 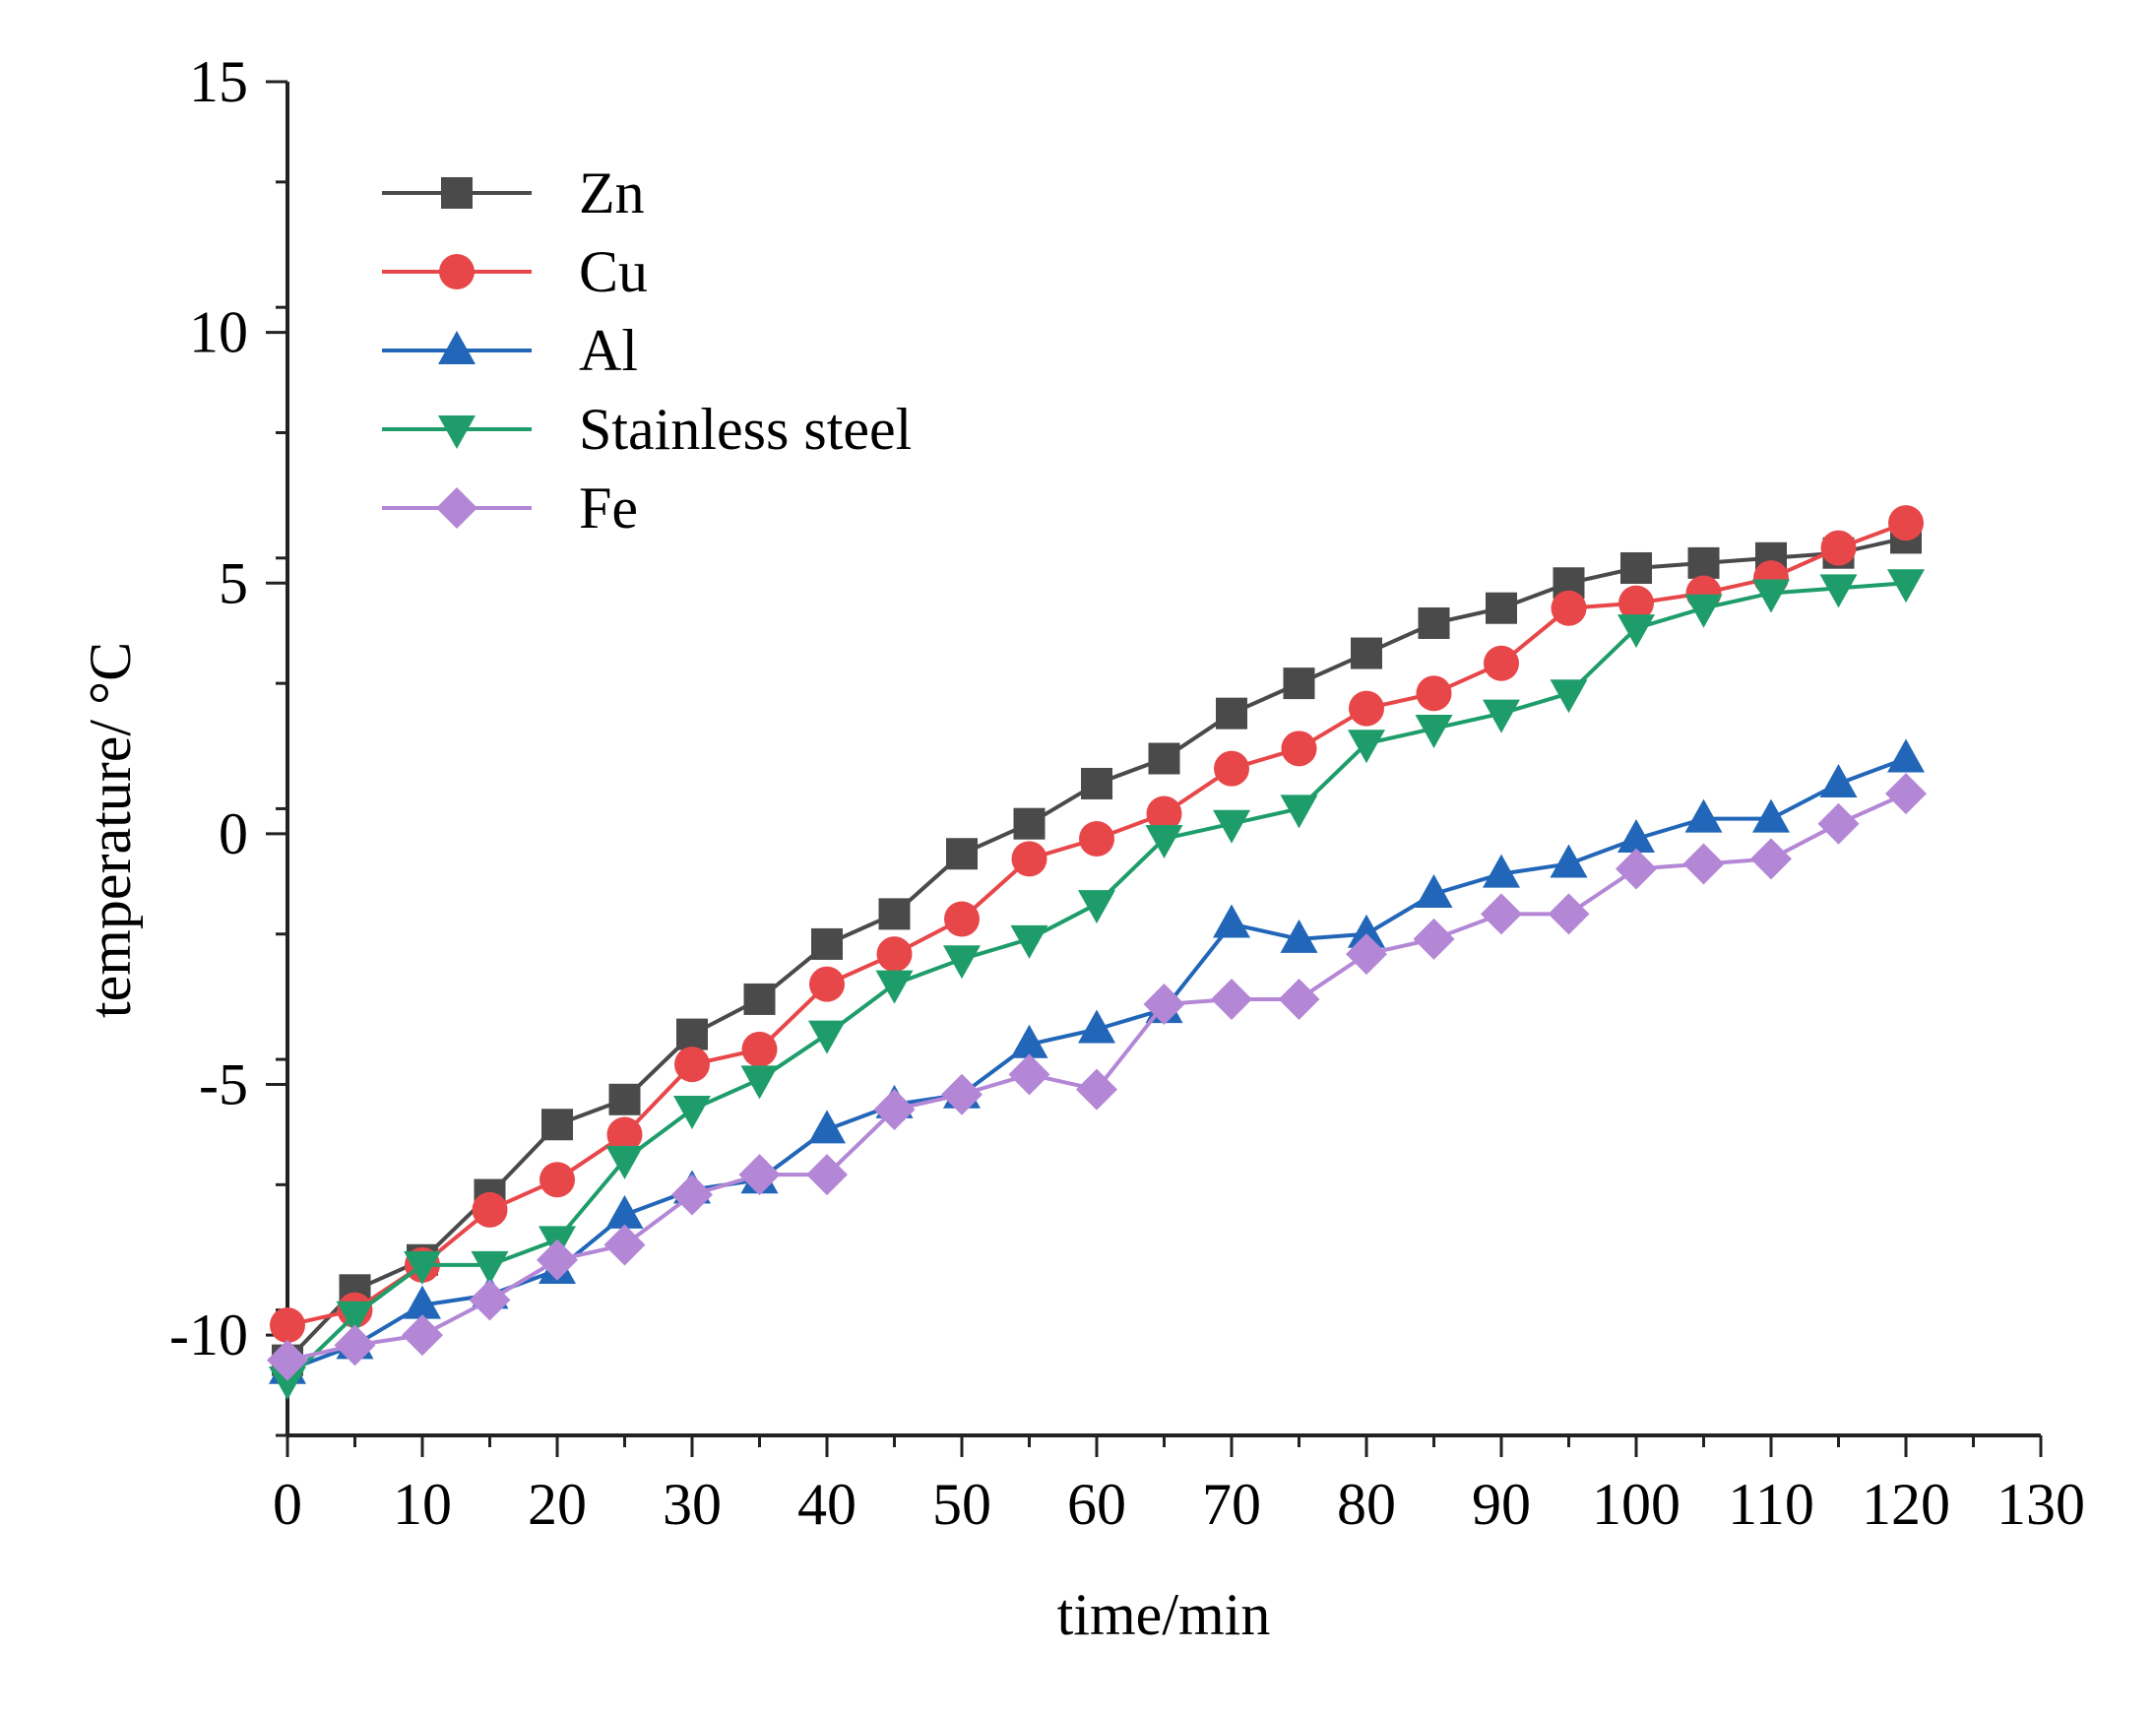 I want to click on x-tick-label: 60, so click(x=1097, y=1505).